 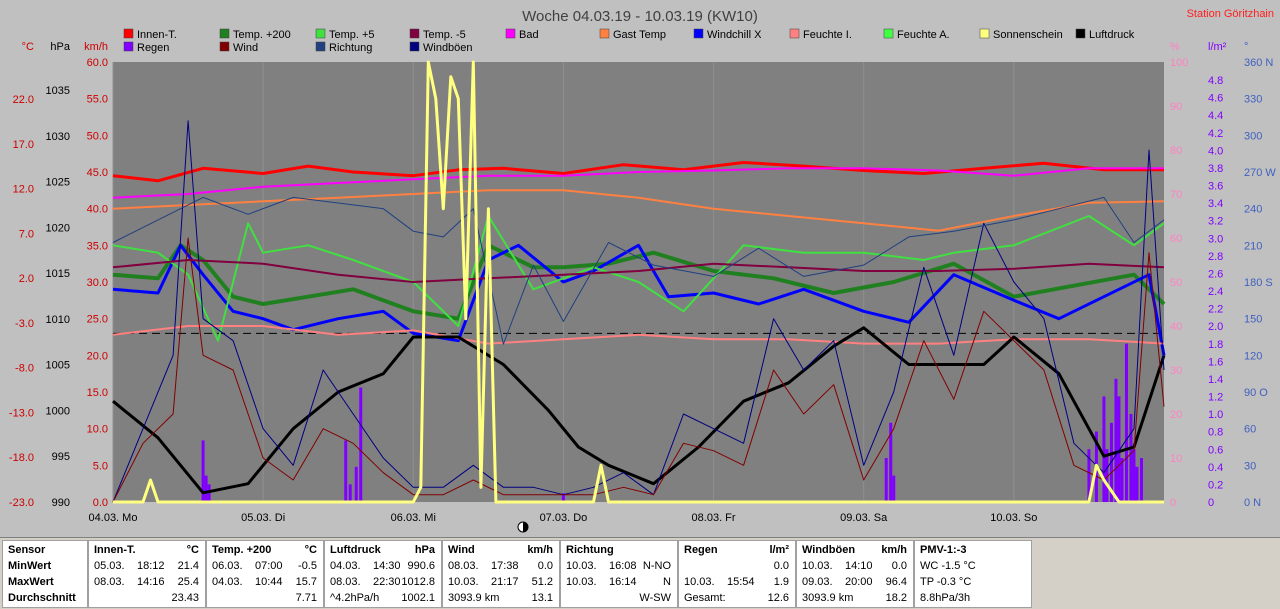 I want to click on legend-label: Bad, so click(x=529, y=35).